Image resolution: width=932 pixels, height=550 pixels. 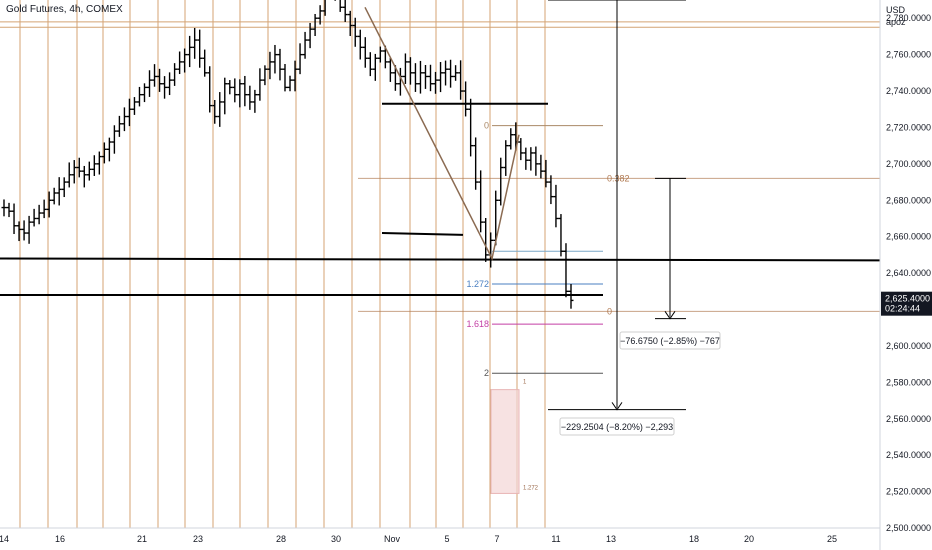 I want to click on y-tick-label: 2,660.0000, so click(x=908, y=237).